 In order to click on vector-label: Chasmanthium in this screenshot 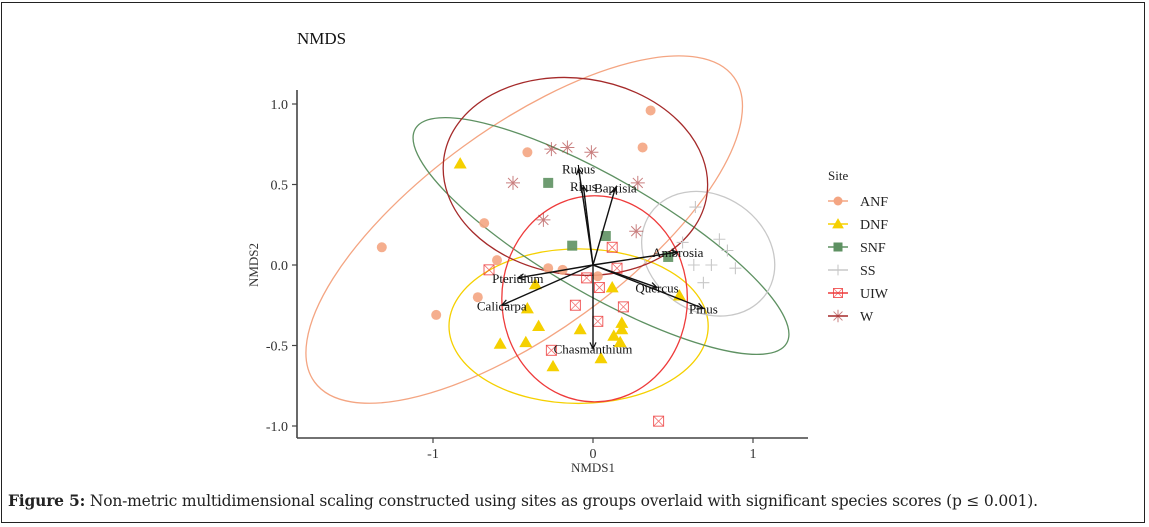, I will do `click(593, 349)`.